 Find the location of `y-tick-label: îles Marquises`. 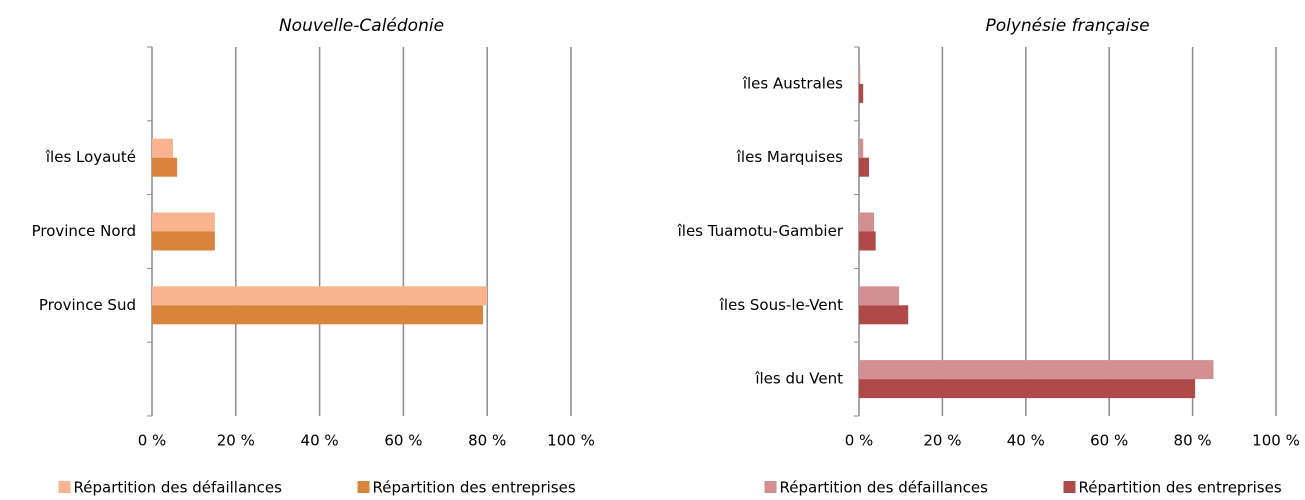

y-tick-label: îles Marquises is located at coordinates (789, 157).